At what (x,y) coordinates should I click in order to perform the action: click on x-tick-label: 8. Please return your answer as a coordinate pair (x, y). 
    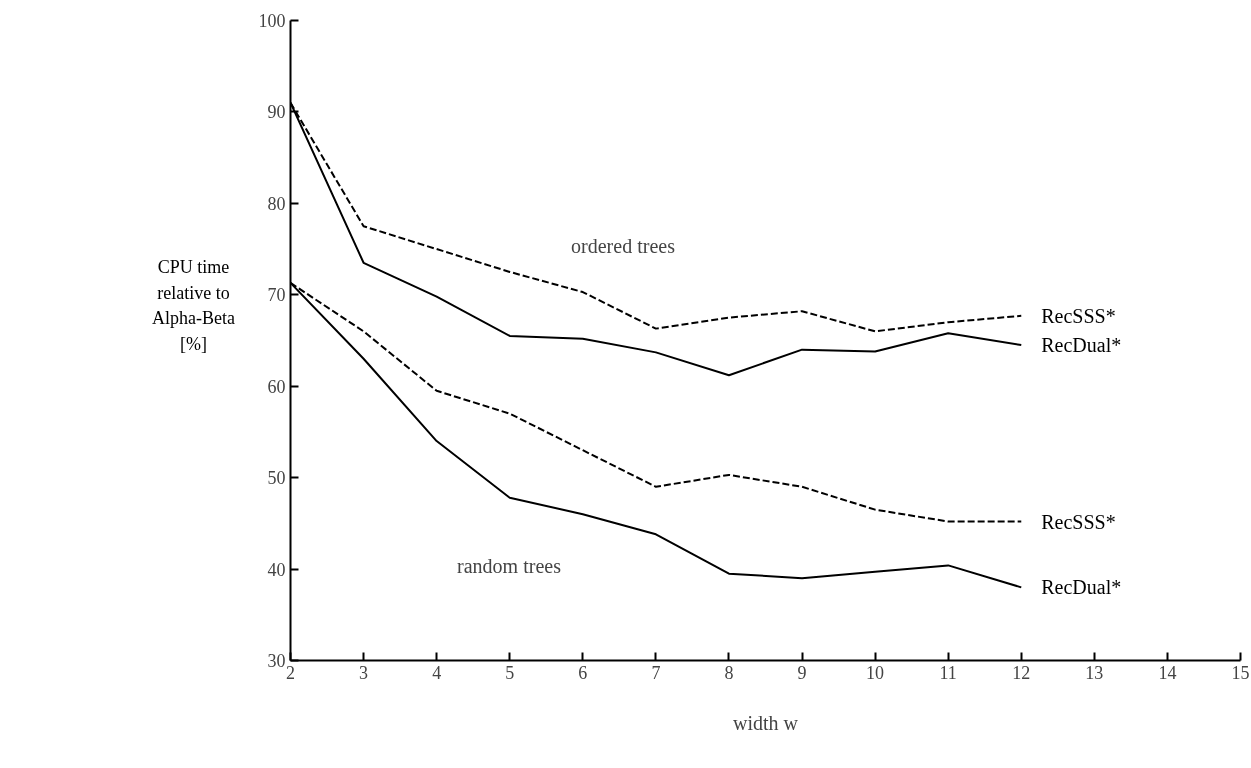
    Looking at the image, I should click on (729, 672).